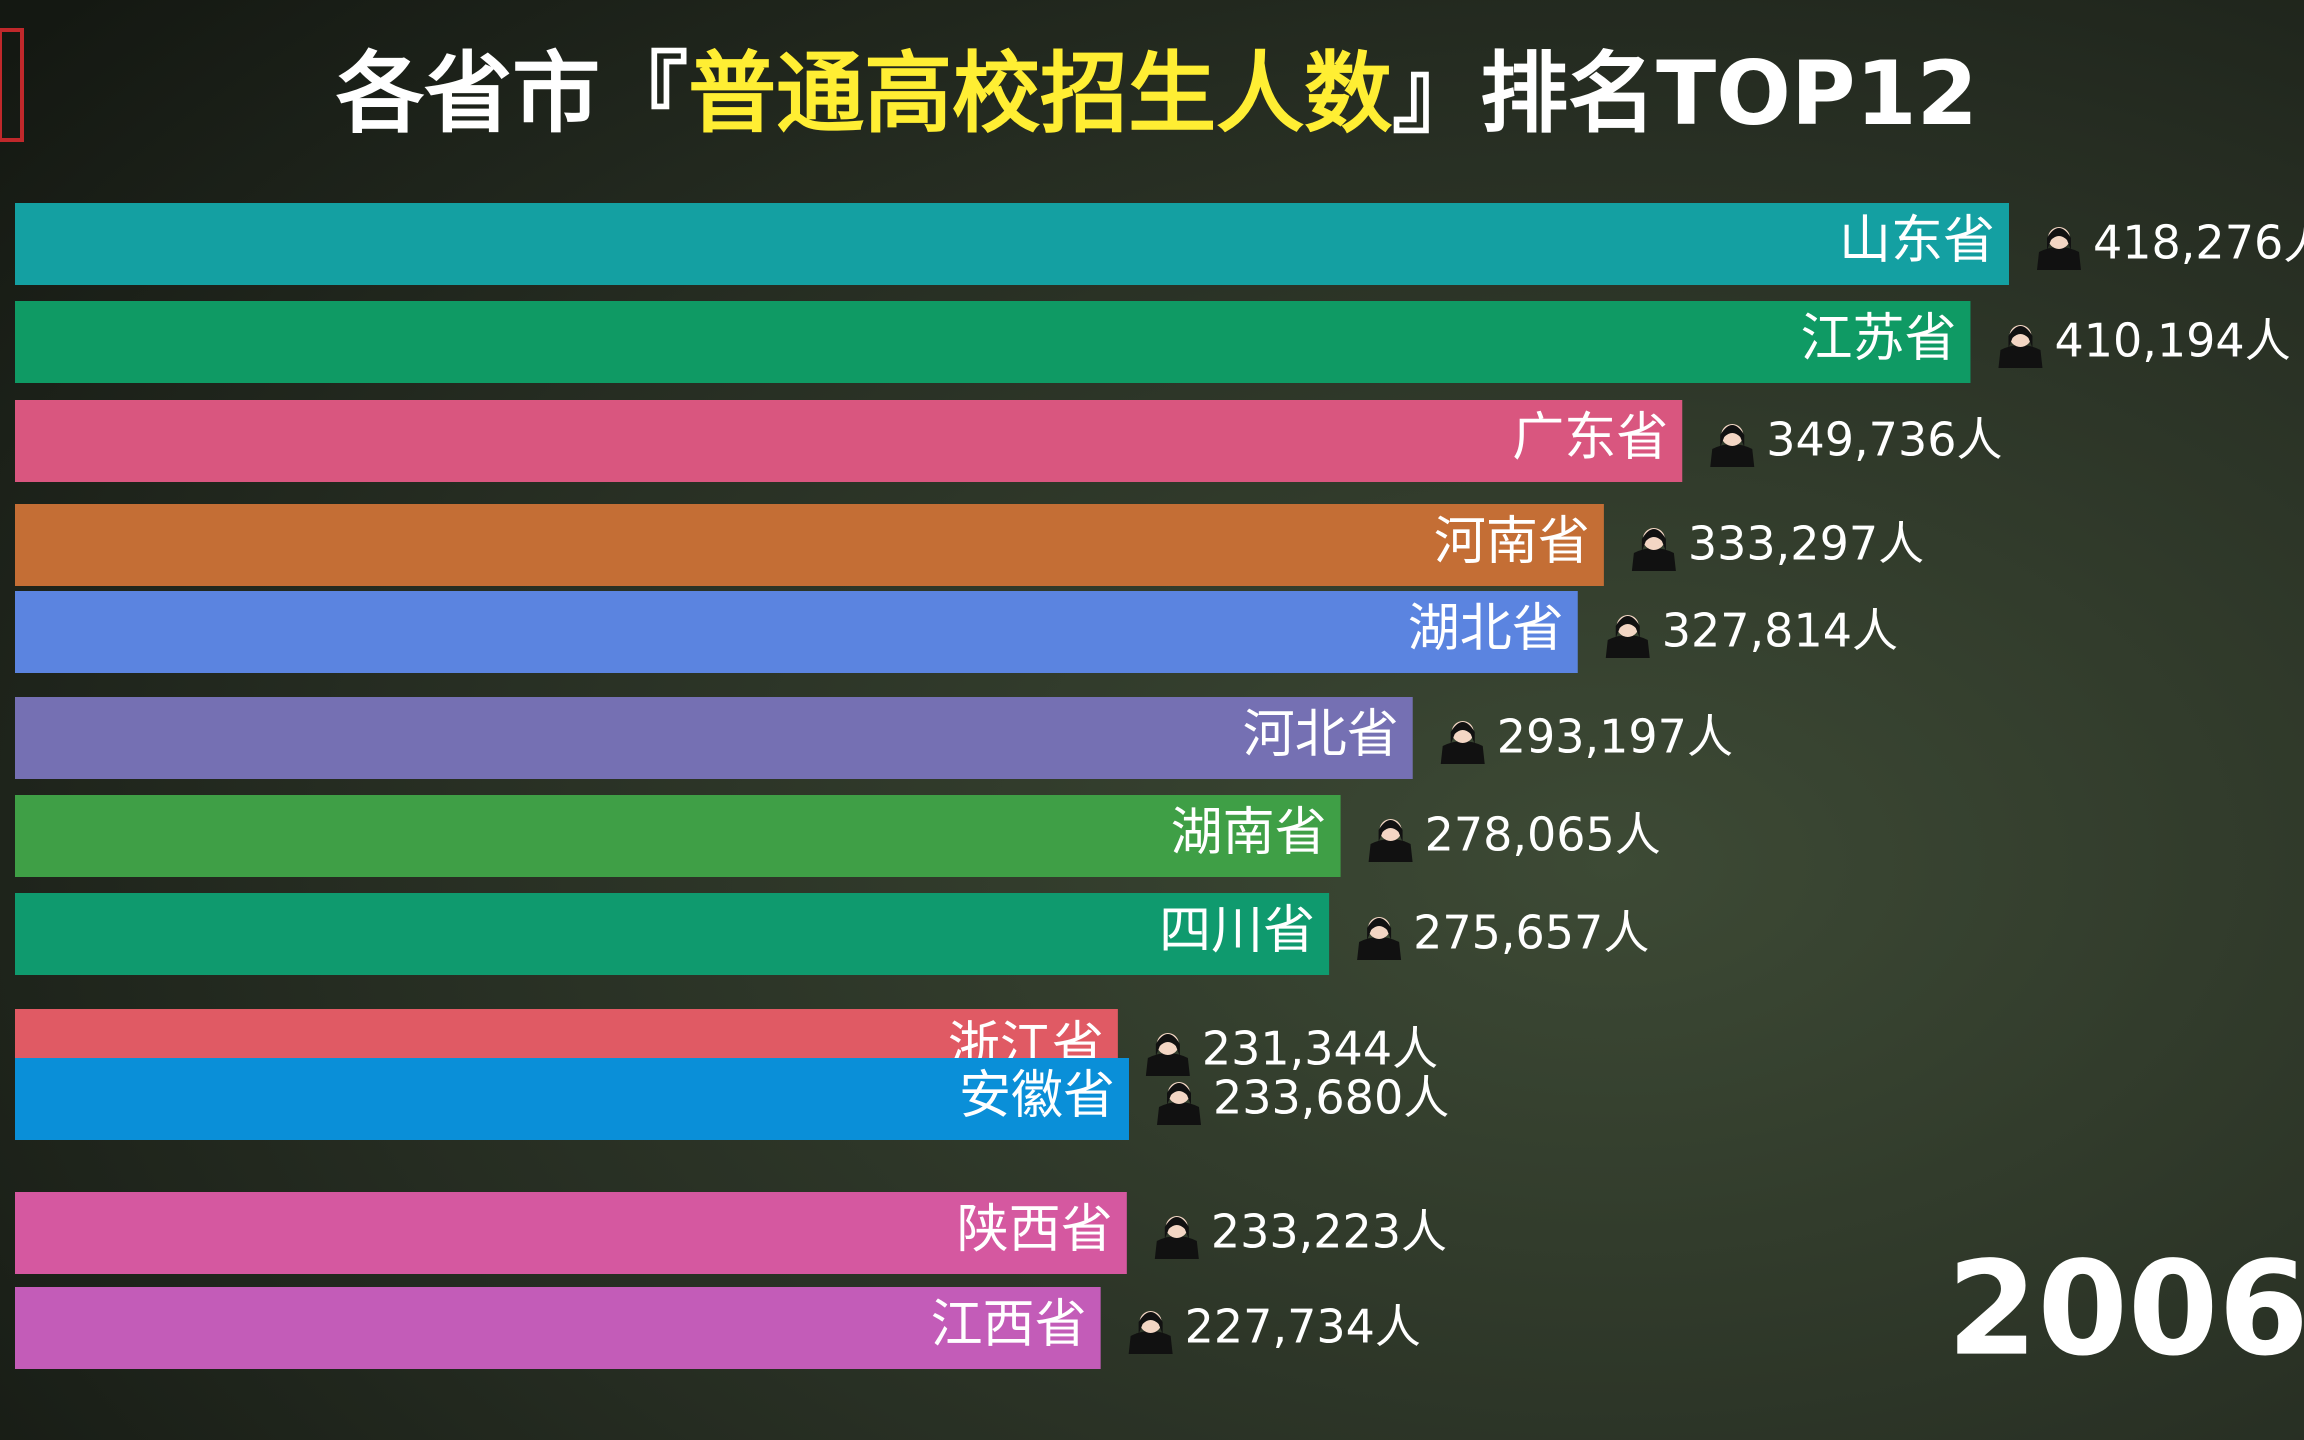  I want to click on value-label: 233,680人, so click(1331, 1098).